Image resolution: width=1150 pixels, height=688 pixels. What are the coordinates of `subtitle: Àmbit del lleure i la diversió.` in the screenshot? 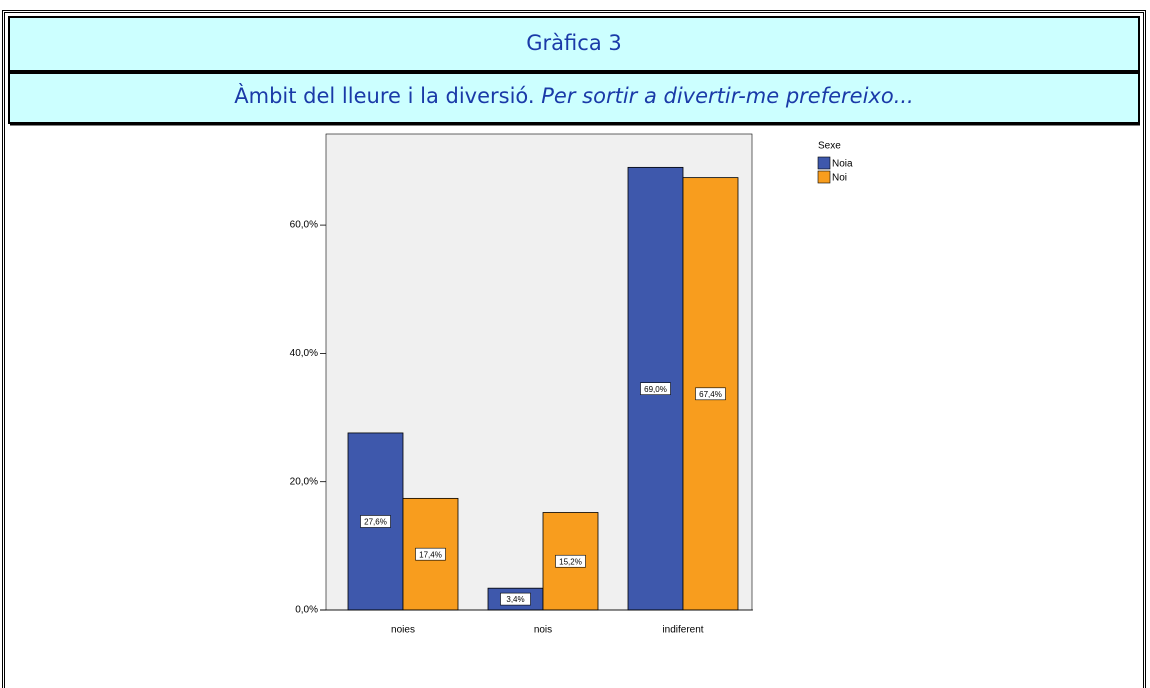 It's located at (384, 96).